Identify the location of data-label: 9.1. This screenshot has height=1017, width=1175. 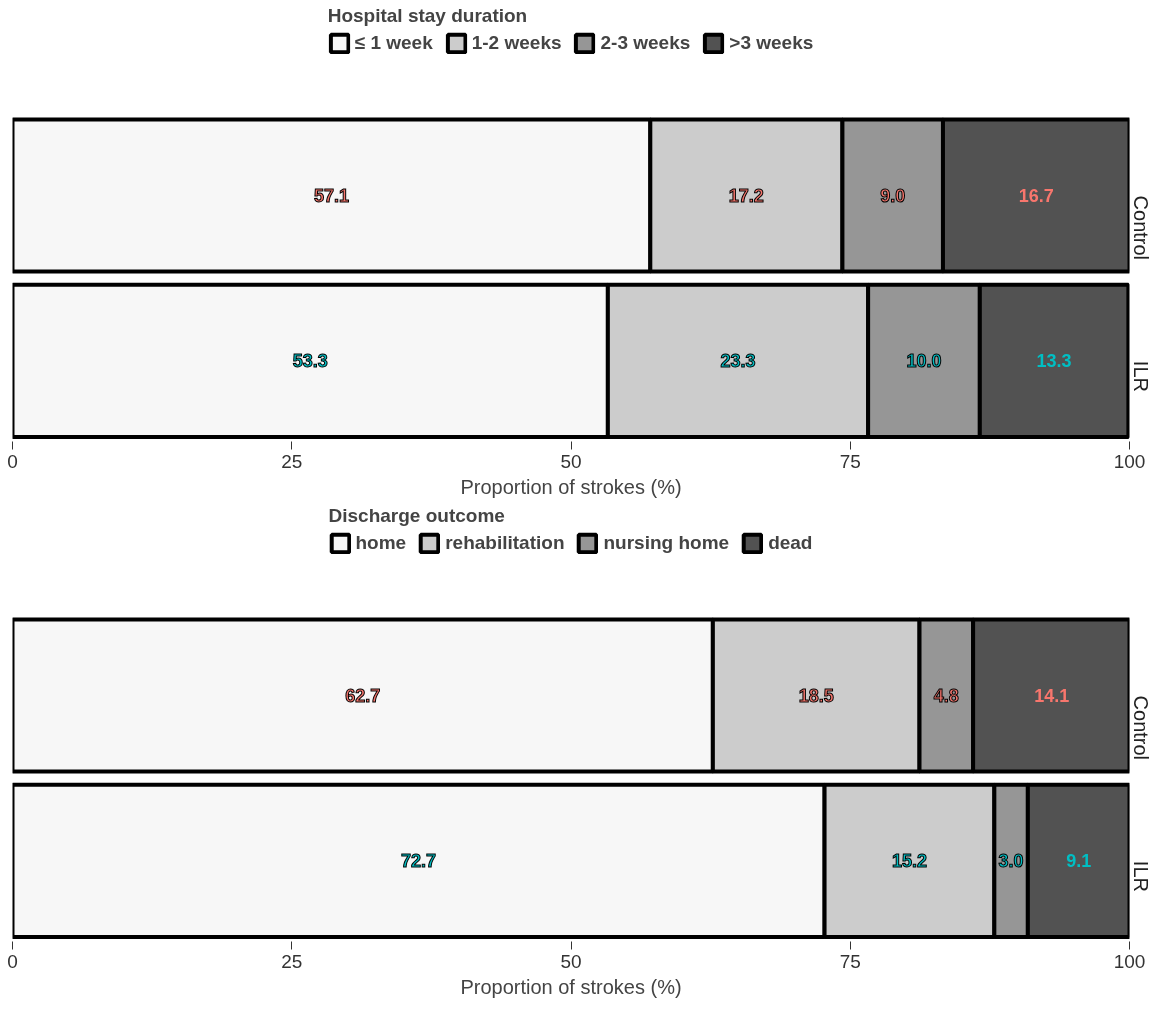
(1079, 861).